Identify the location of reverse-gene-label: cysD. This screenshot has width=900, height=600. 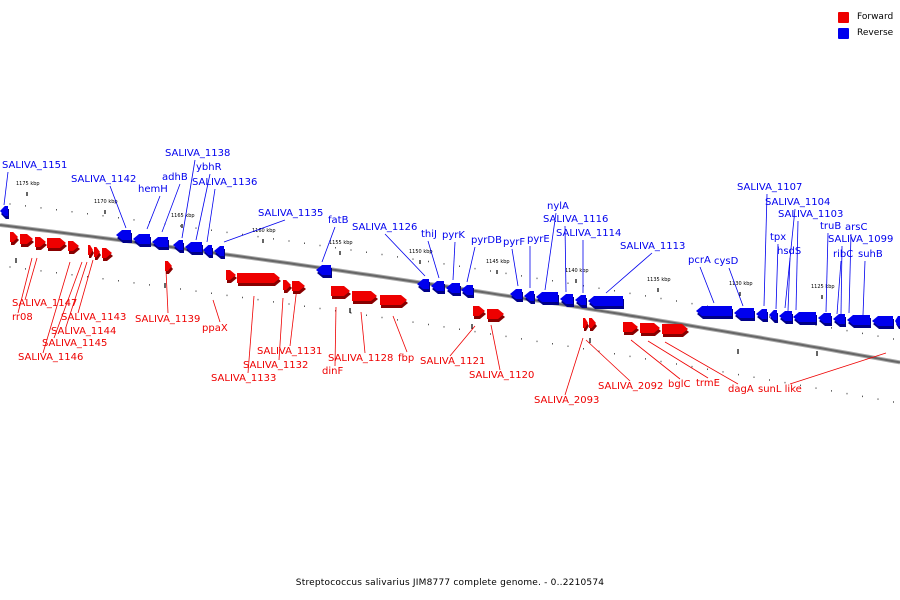
(726, 261).